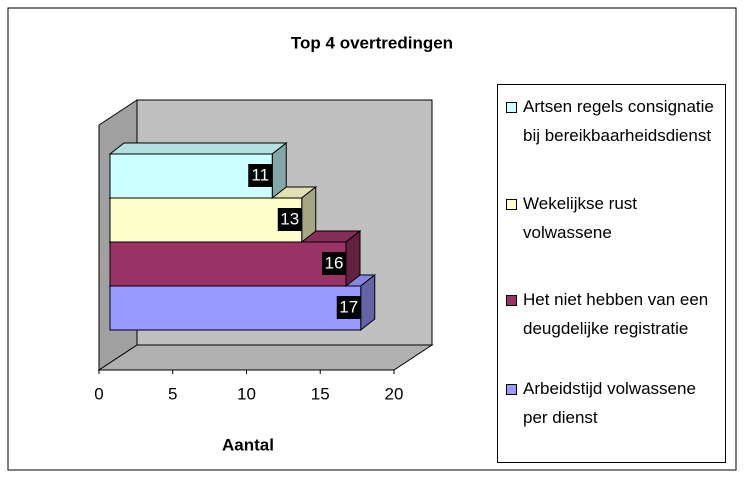 The image size is (746, 479). I want to click on floor, so click(265, 357).